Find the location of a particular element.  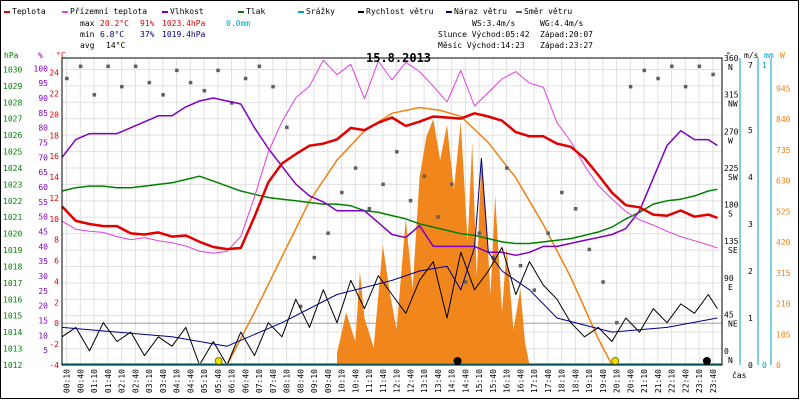

x-tick-label: 07:40 is located at coordinates (273, 381).